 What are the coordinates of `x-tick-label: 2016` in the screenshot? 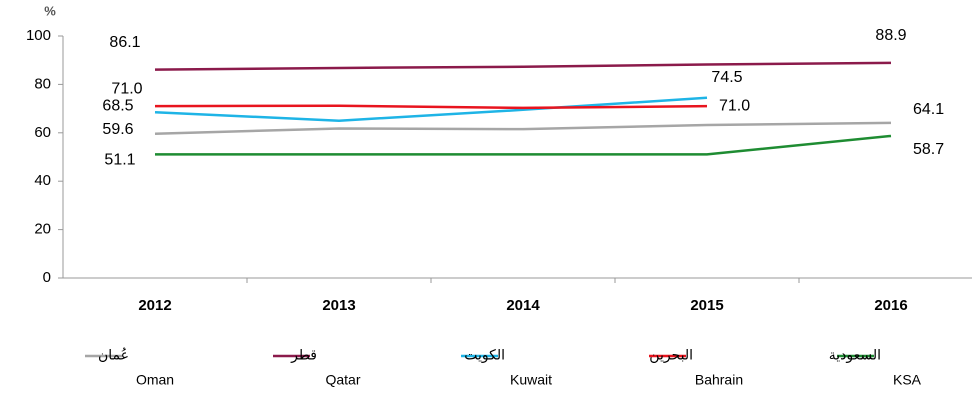 It's located at (890, 305).